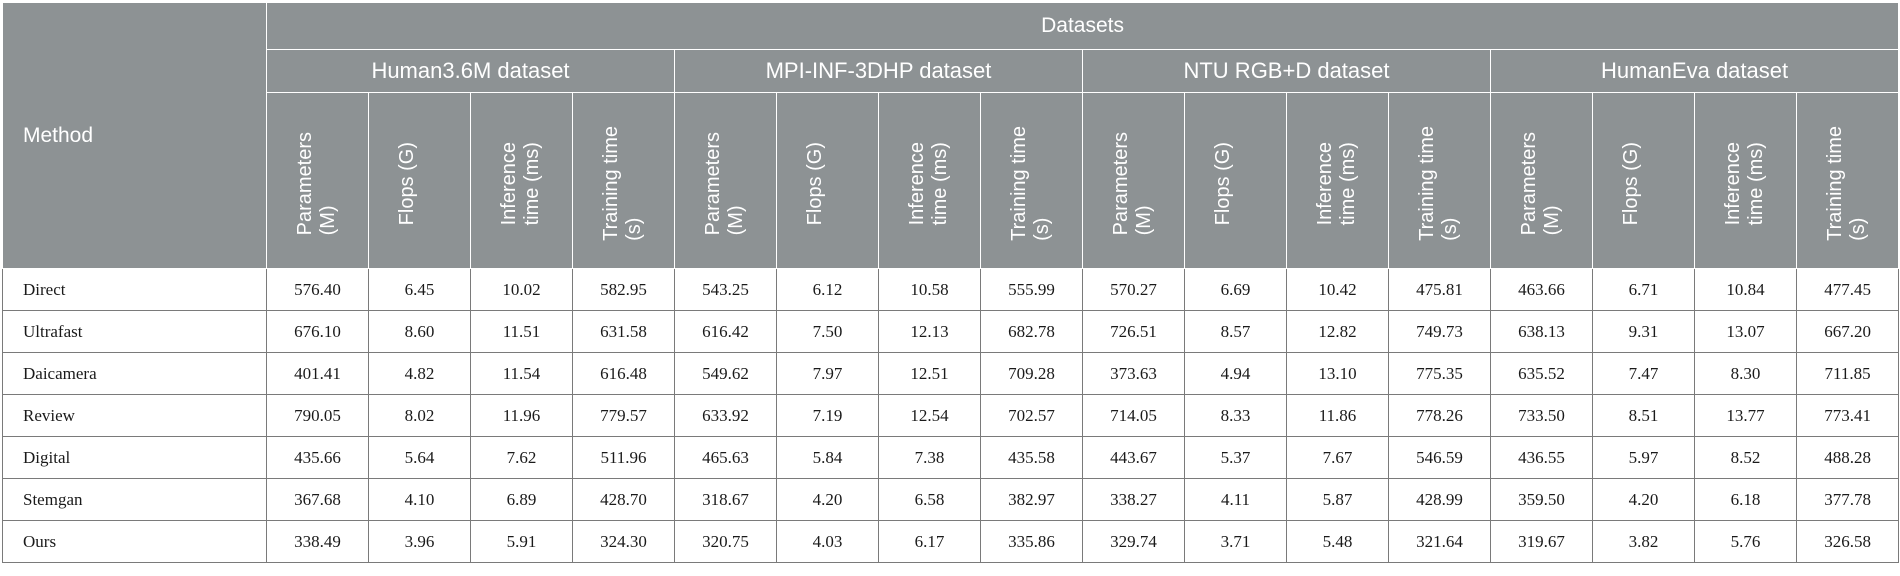  I want to click on table-cell: 582.95, so click(623, 289).